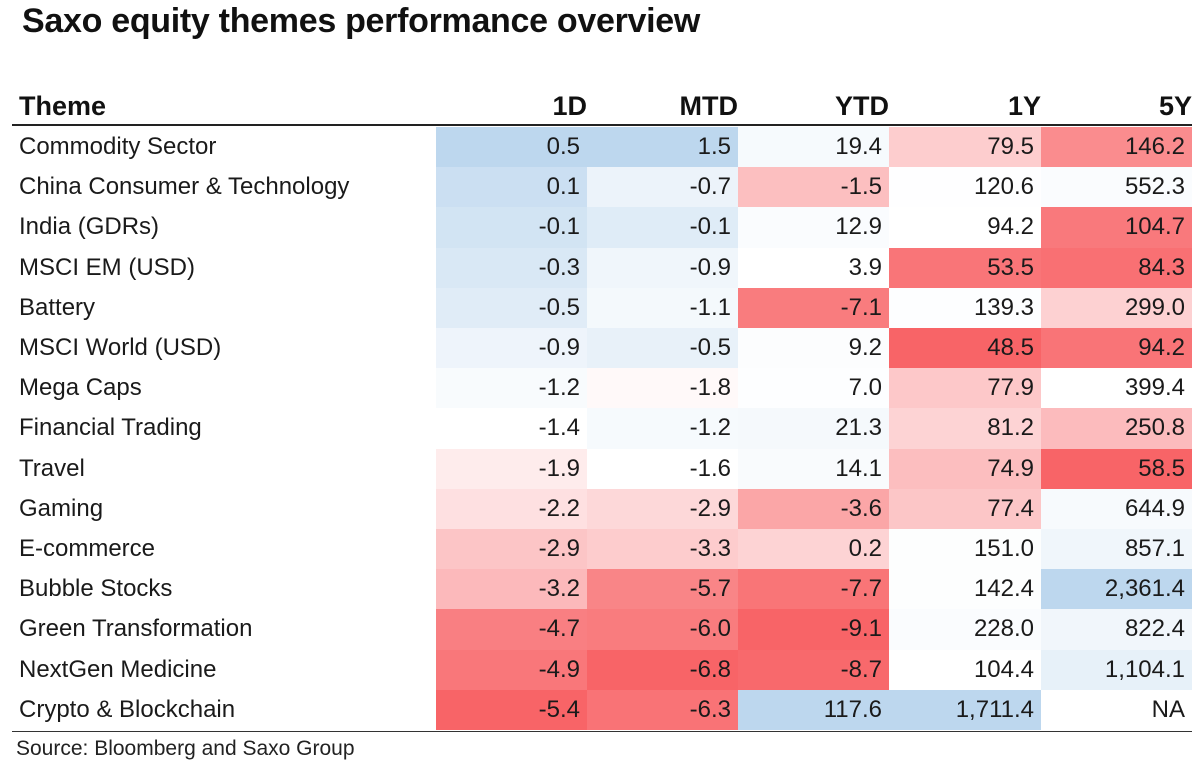 This screenshot has height=773, width=1200. Describe the element at coordinates (107, 267) in the screenshot. I see `theme-label: MSCI EM (USD)` at that location.